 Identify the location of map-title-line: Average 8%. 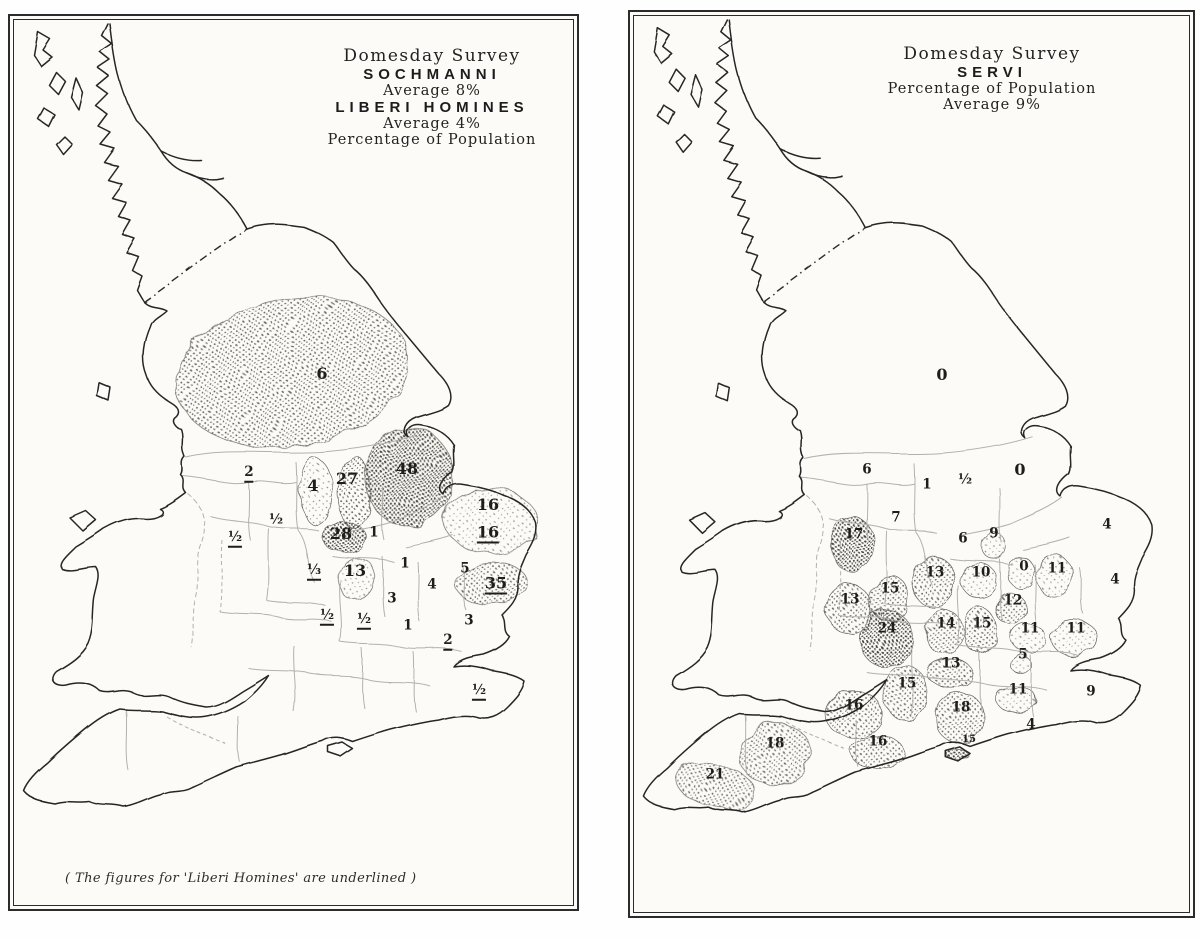
(432, 91).